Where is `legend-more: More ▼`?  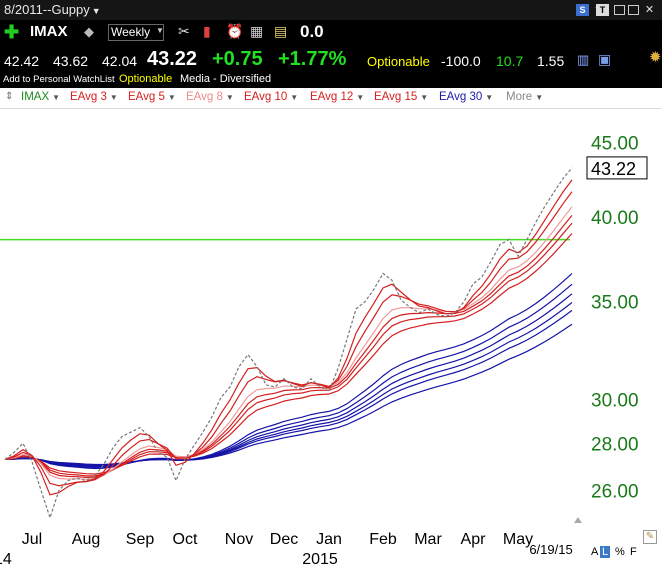 legend-more: More ▼ is located at coordinates (524, 97).